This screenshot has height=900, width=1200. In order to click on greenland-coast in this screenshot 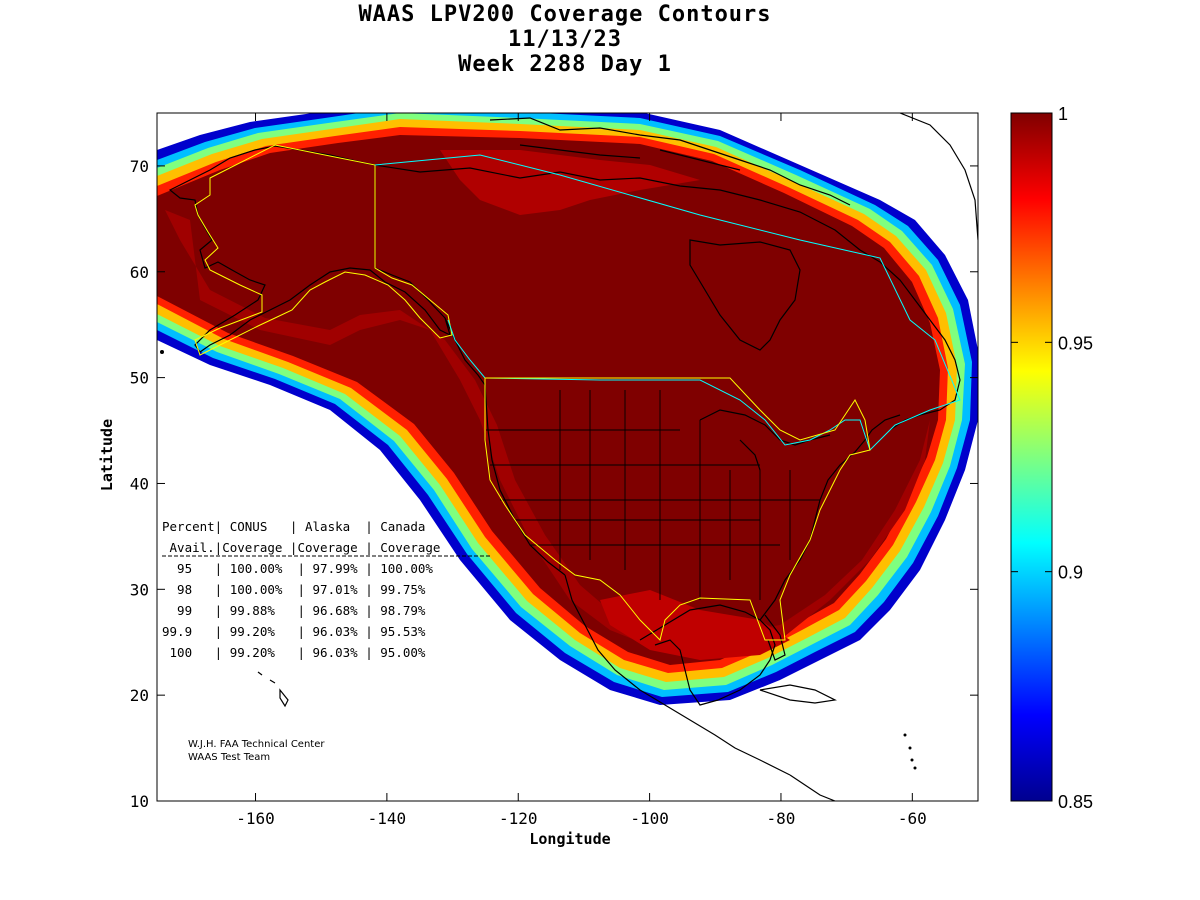, I will do `click(938, 177)`.